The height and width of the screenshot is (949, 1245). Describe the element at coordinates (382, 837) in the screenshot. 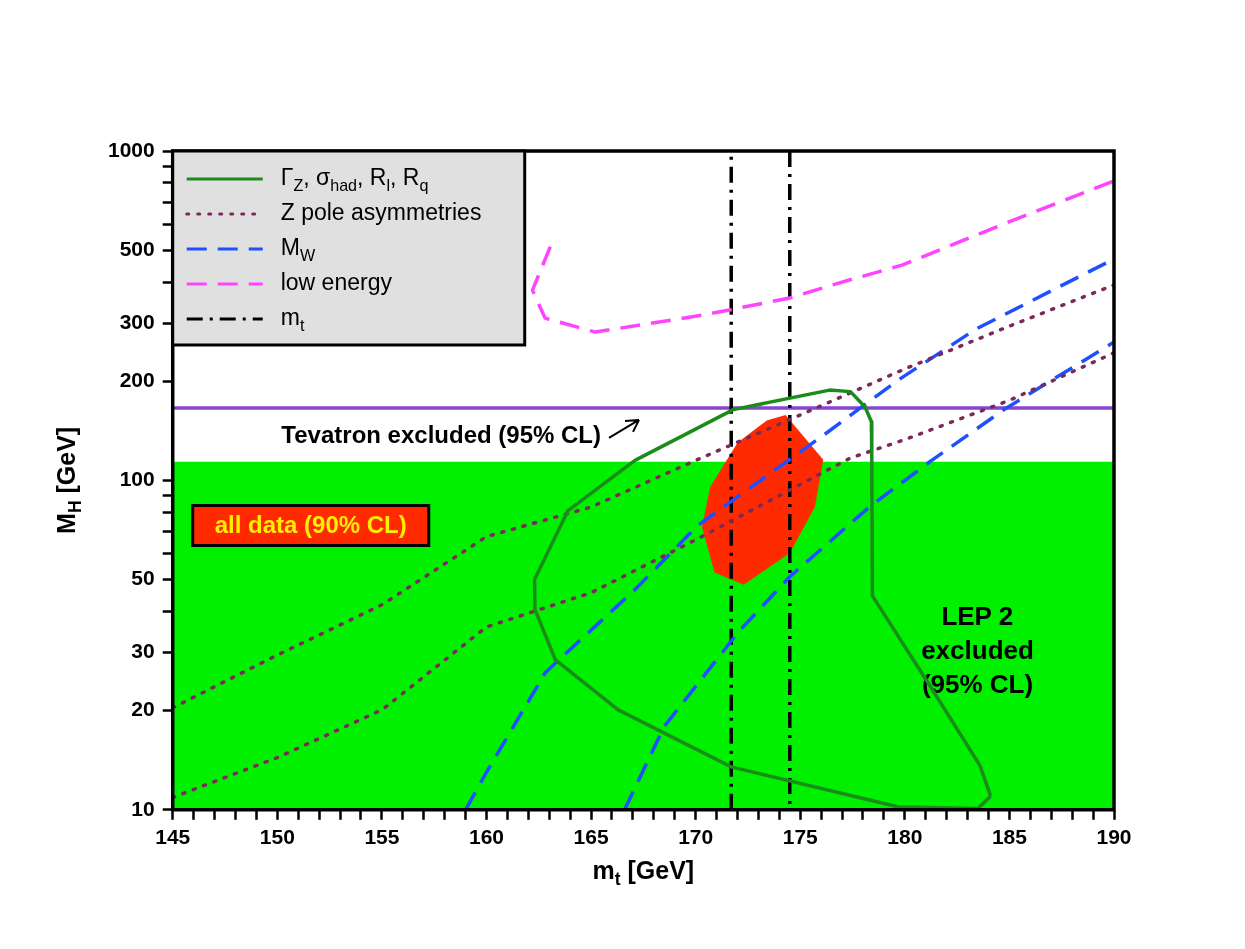

I see `x-tick-label: 155` at that location.